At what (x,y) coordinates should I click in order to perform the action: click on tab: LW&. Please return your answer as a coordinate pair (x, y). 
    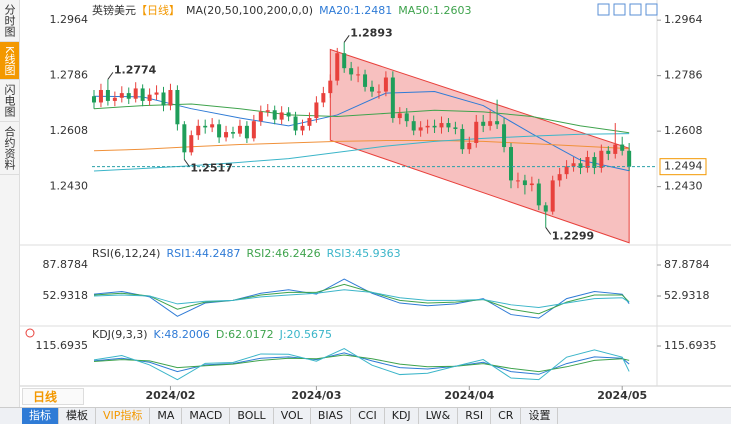
    Looking at the image, I should click on (439, 416).